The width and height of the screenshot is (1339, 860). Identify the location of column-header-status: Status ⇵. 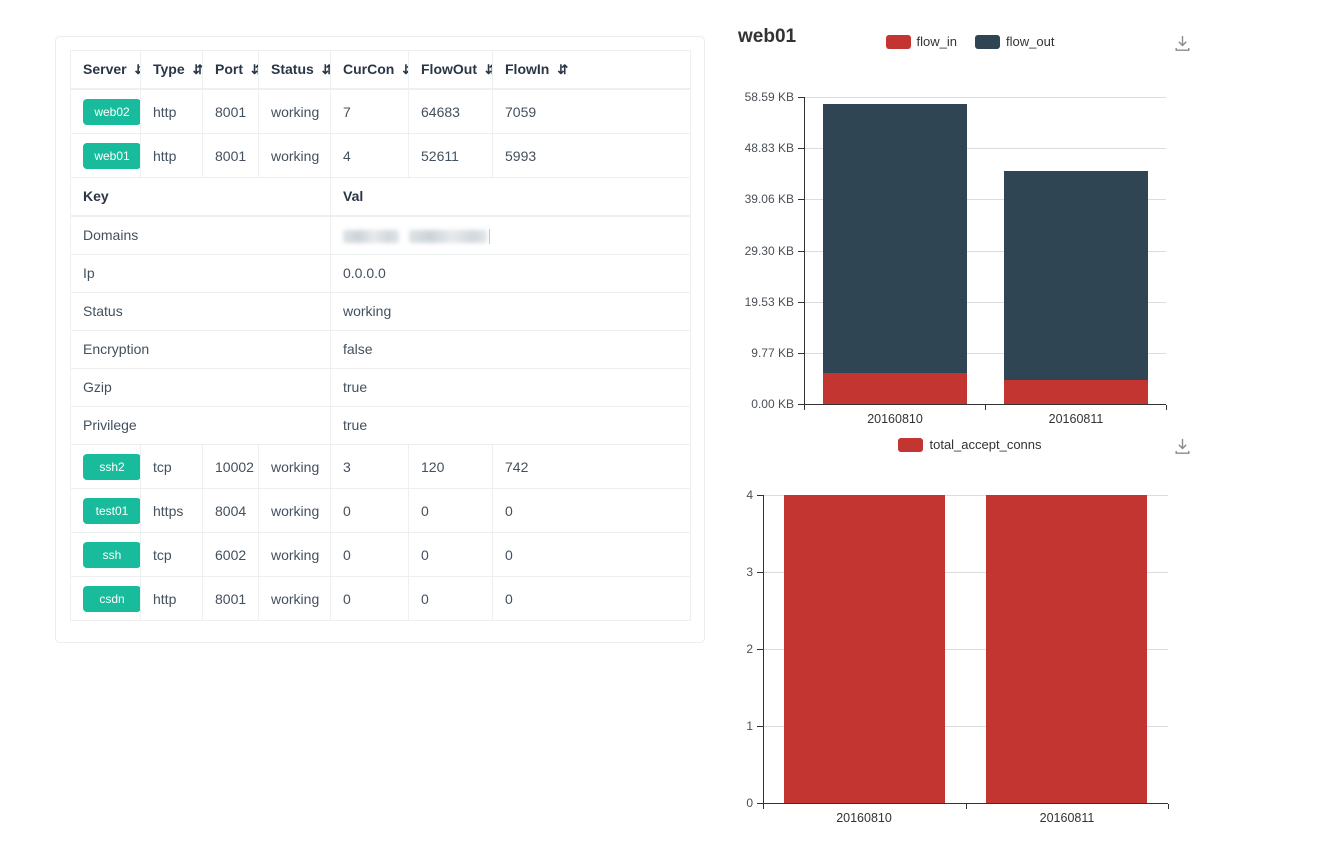
(294, 70).